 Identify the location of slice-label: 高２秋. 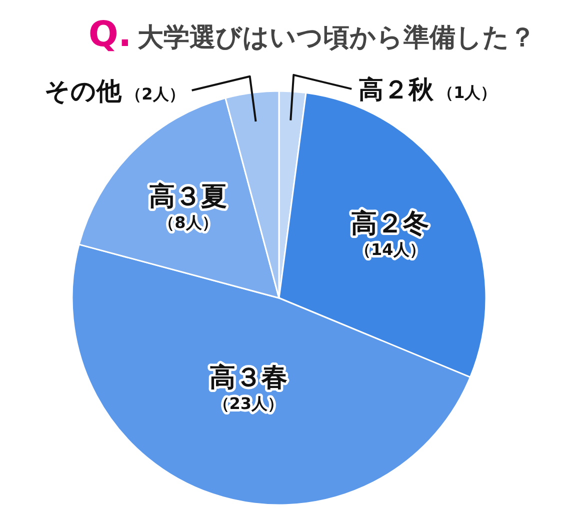
(396, 89).